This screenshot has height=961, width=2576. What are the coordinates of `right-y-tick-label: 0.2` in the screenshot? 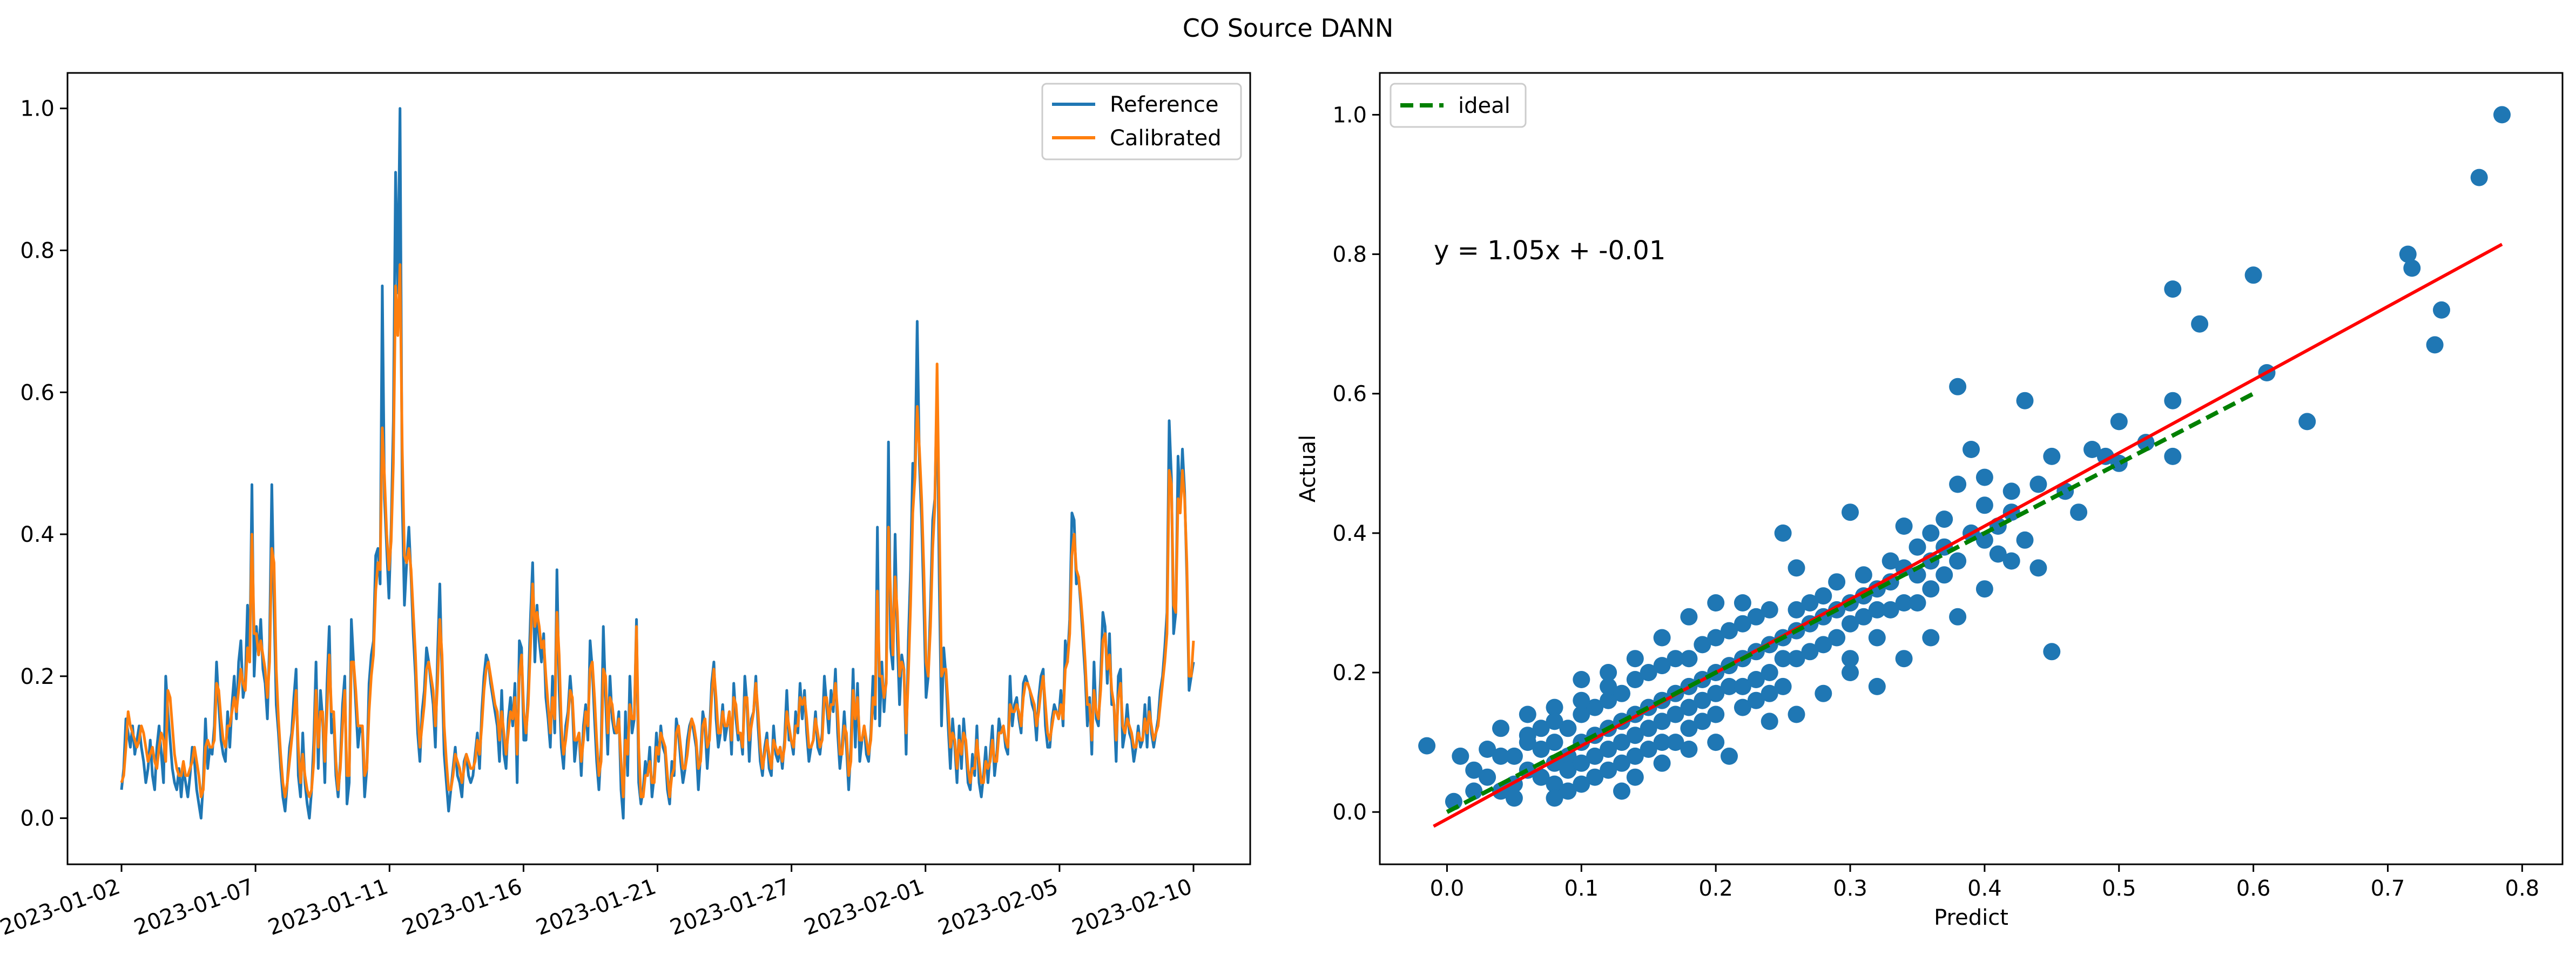 It's located at (1349, 673).